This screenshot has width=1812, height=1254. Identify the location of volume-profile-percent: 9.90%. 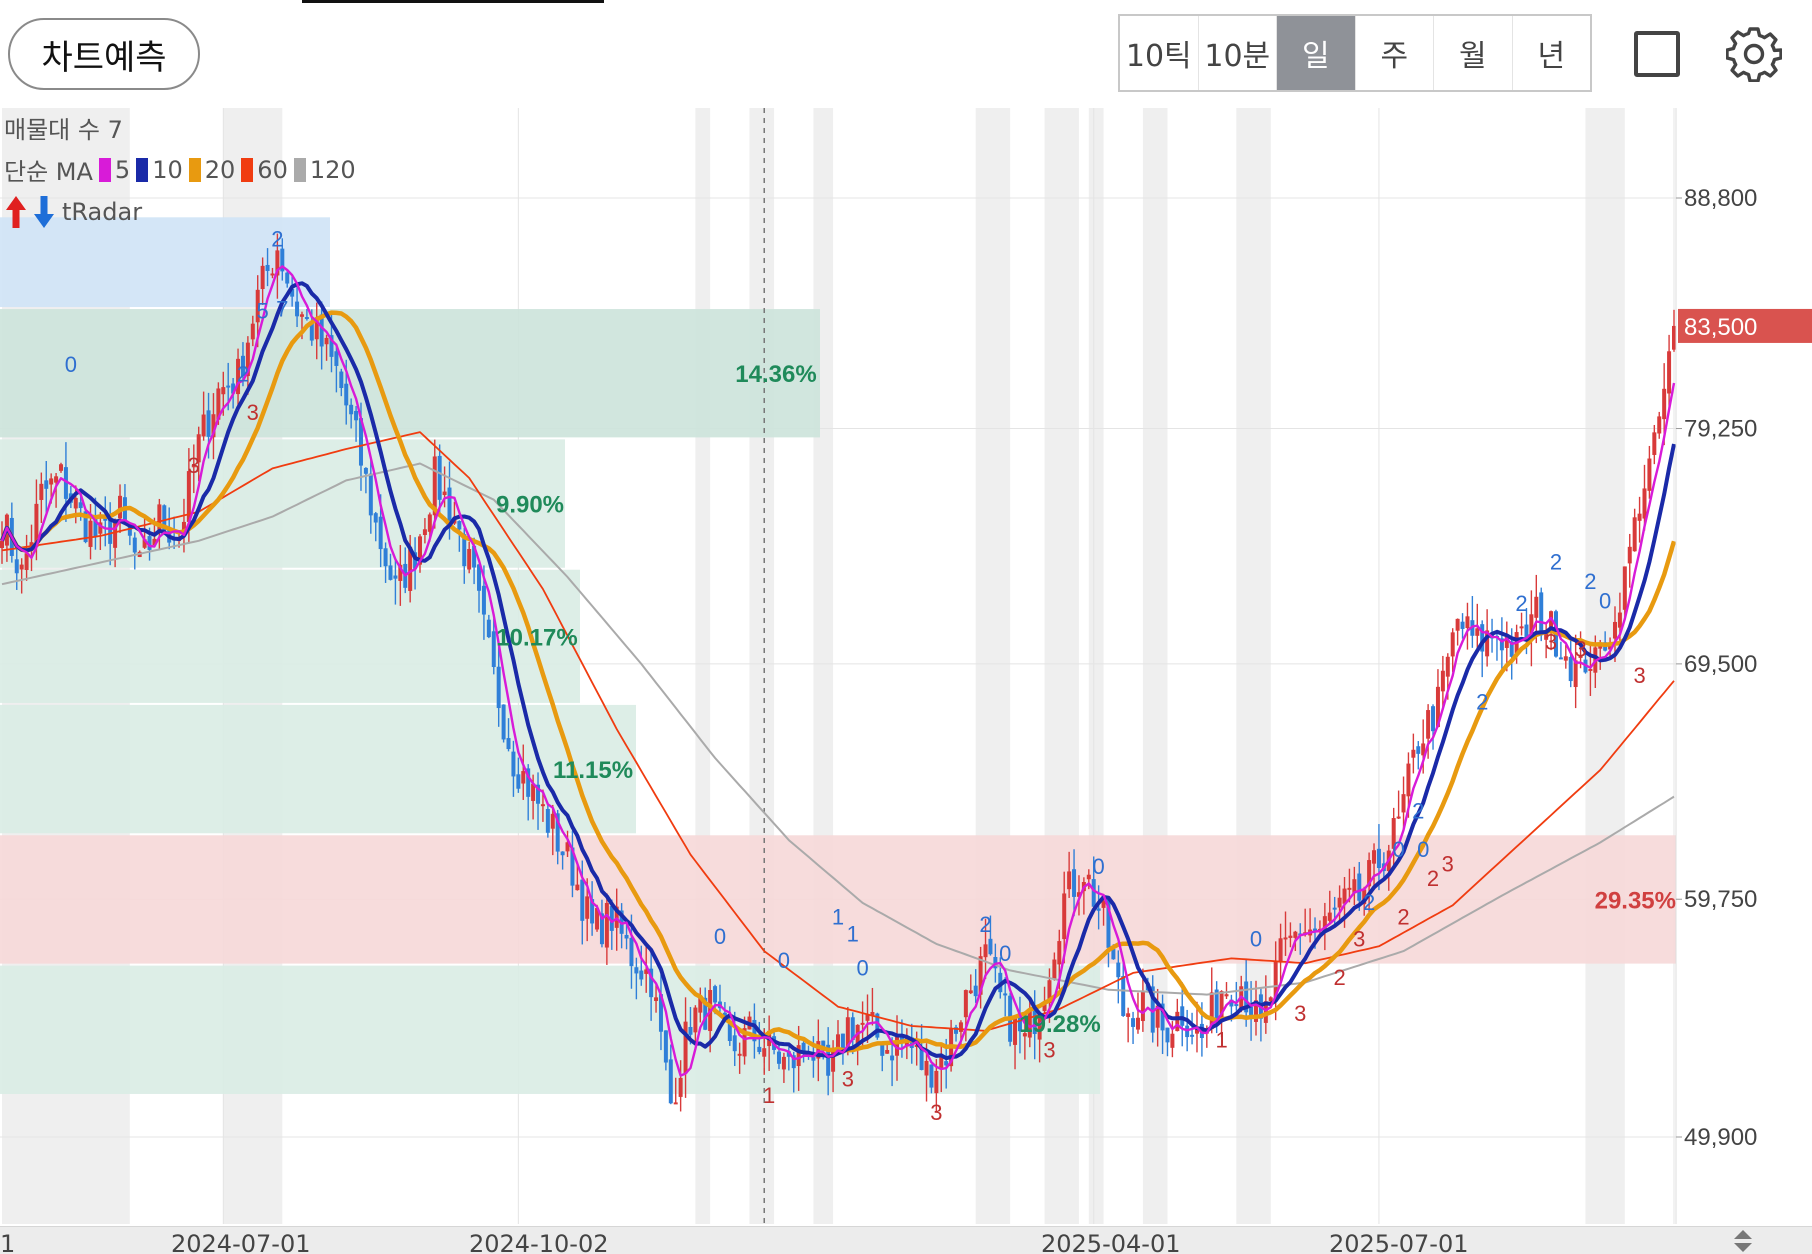
(530, 505).